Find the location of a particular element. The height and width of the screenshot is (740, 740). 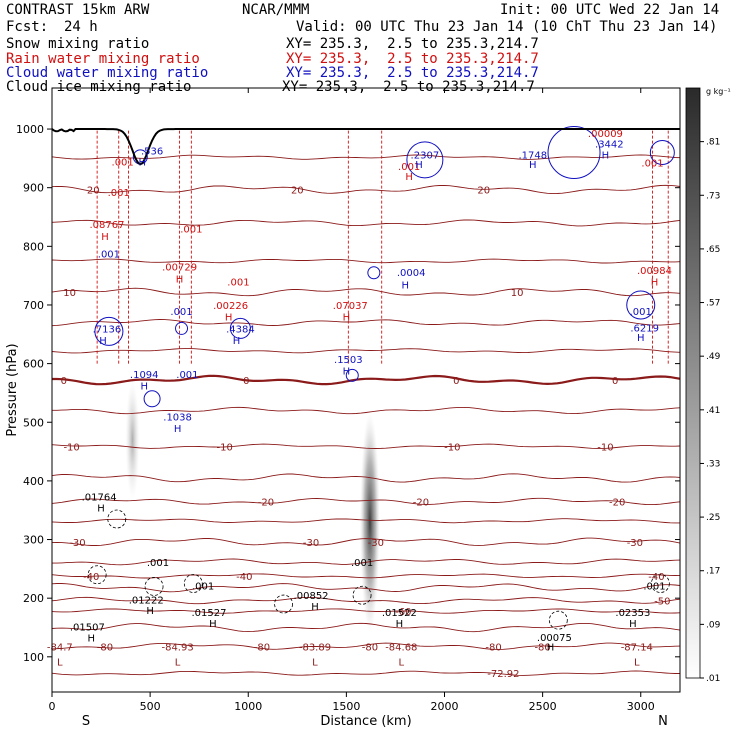

extremum-label: .2307 is located at coordinates (425, 155).